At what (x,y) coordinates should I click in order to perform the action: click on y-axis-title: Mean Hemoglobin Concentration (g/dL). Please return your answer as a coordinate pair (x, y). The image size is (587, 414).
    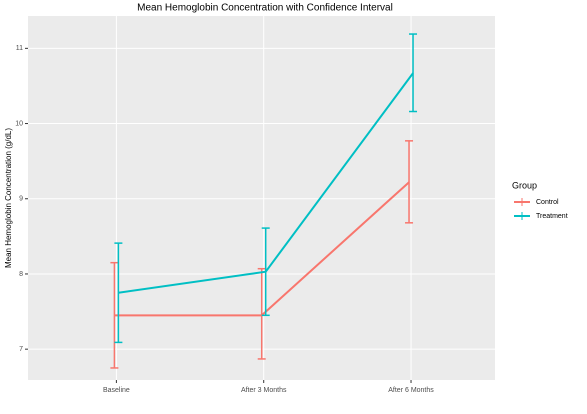
    Looking at the image, I should click on (8, 198).